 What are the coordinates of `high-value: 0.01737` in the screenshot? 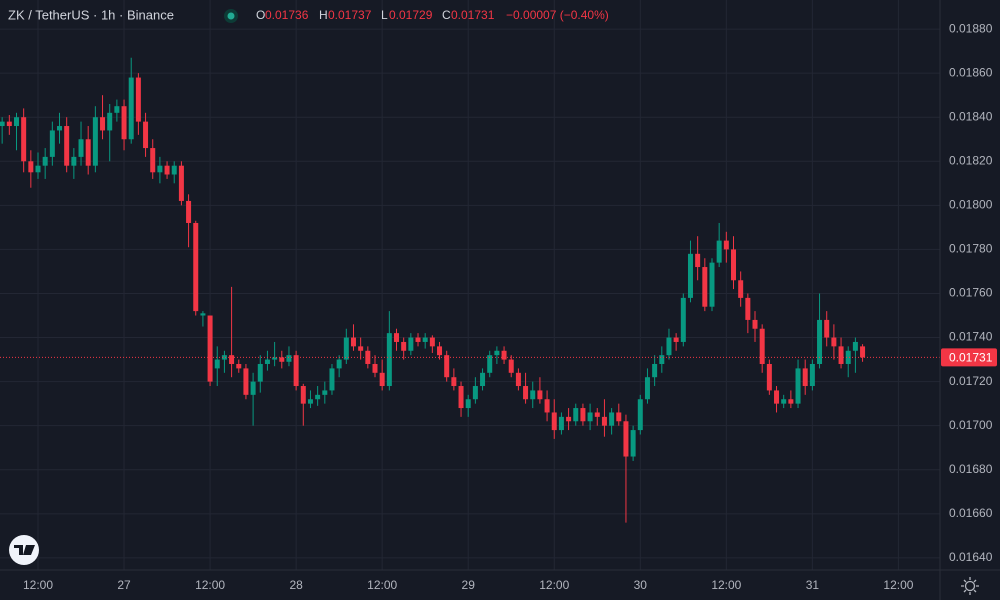 It's located at (350, 15).